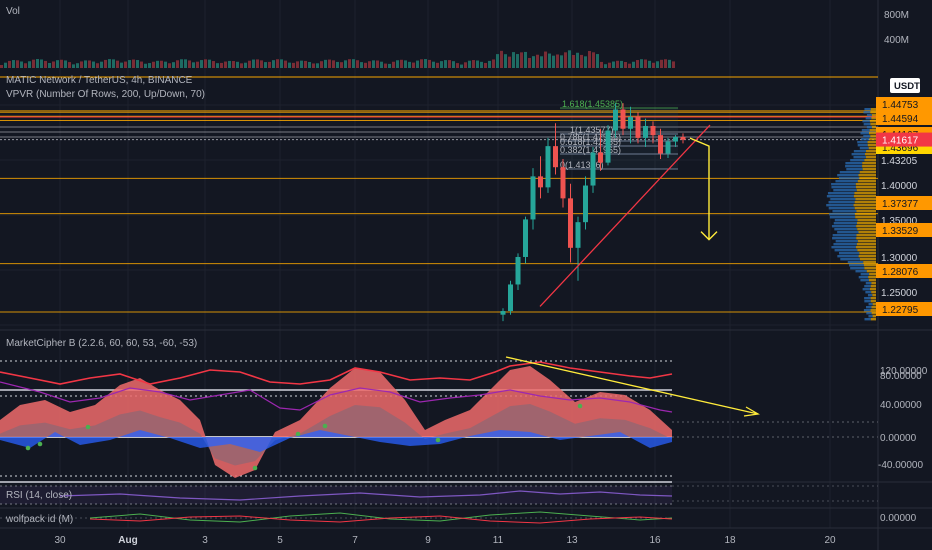 Image resolution: width=932 pixels, height=550 pixels. What do you see at coordinates (655, 540) in the screenshot?
I see `time-axis-label: 16` at bounding box center [655, 540].